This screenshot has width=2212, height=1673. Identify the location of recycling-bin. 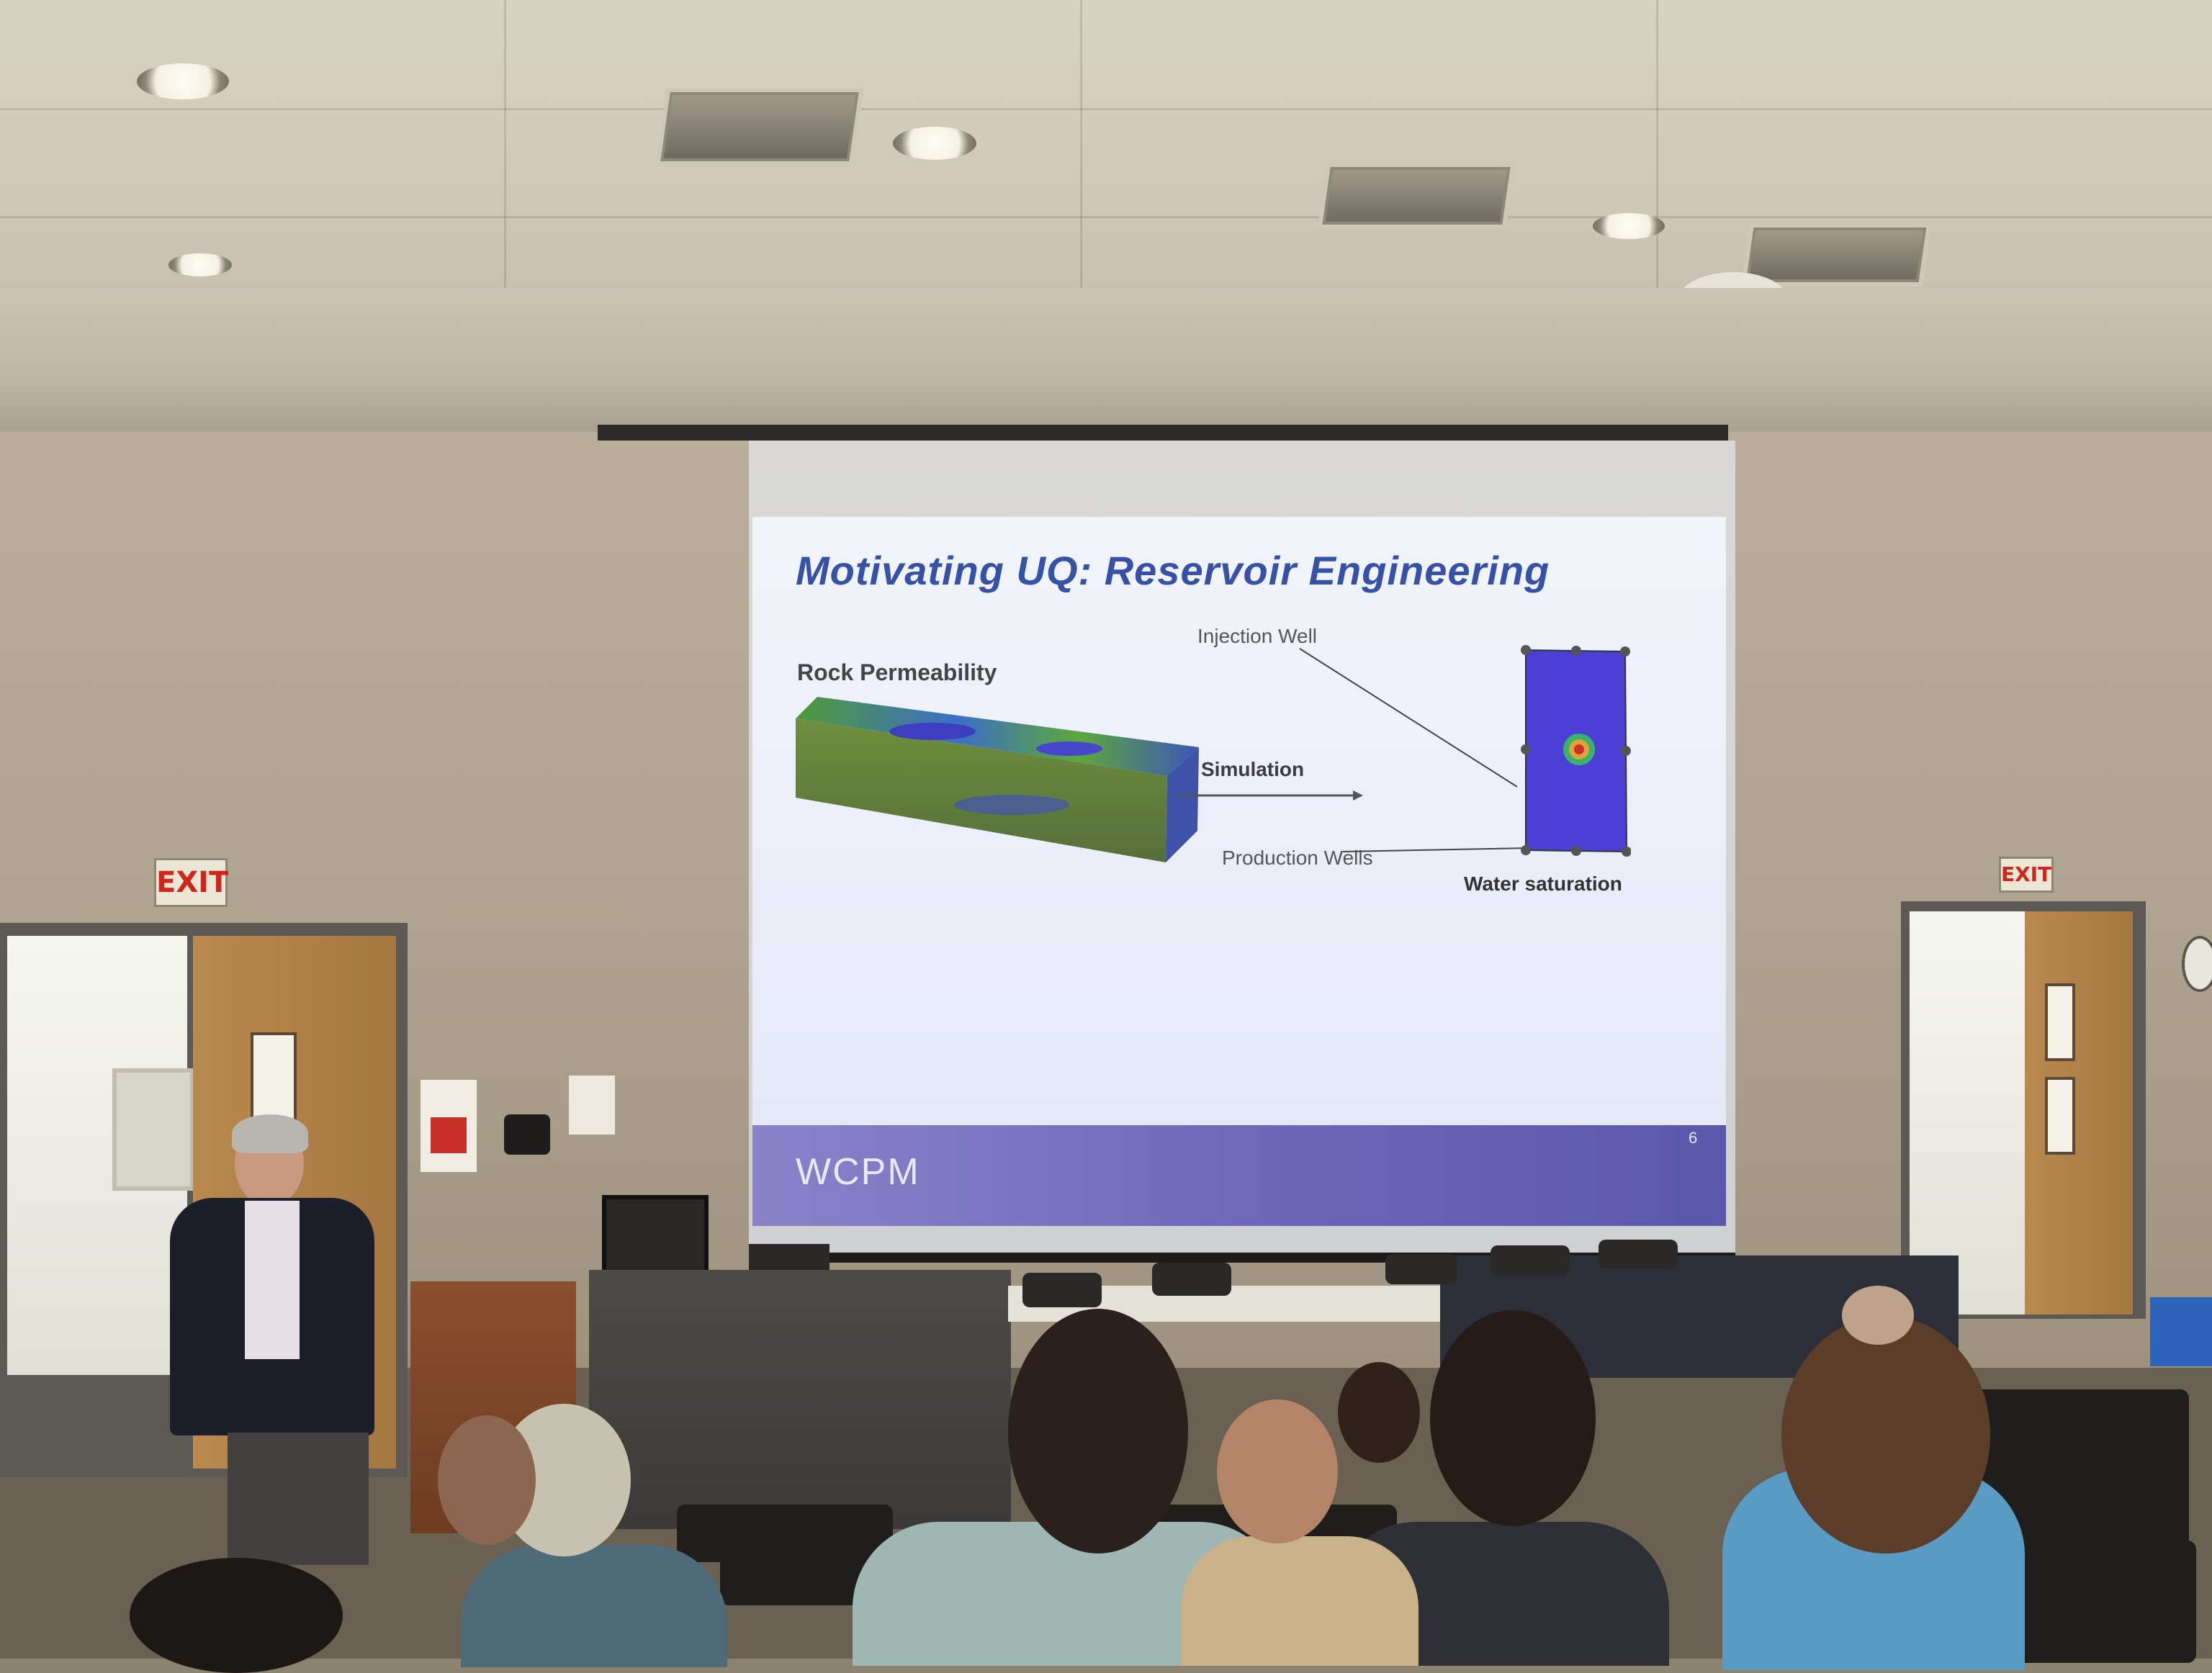
(2181, 1331).